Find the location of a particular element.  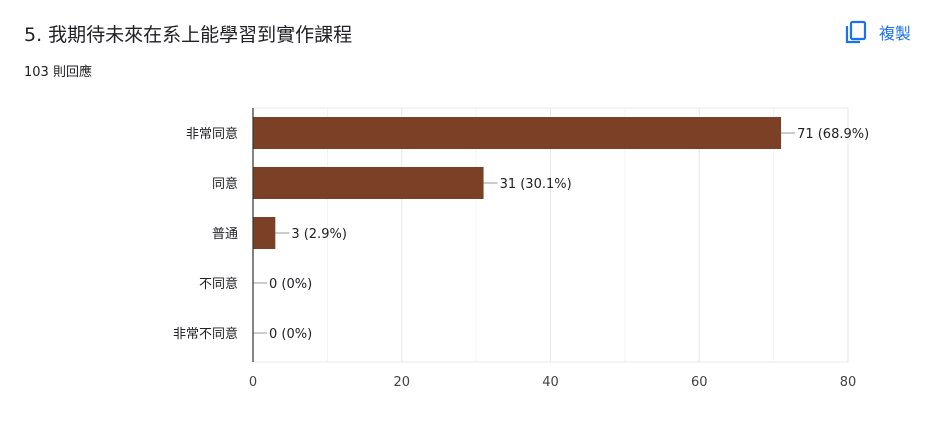

response-count: 103 則回應 is located at coordinates (58, 72).